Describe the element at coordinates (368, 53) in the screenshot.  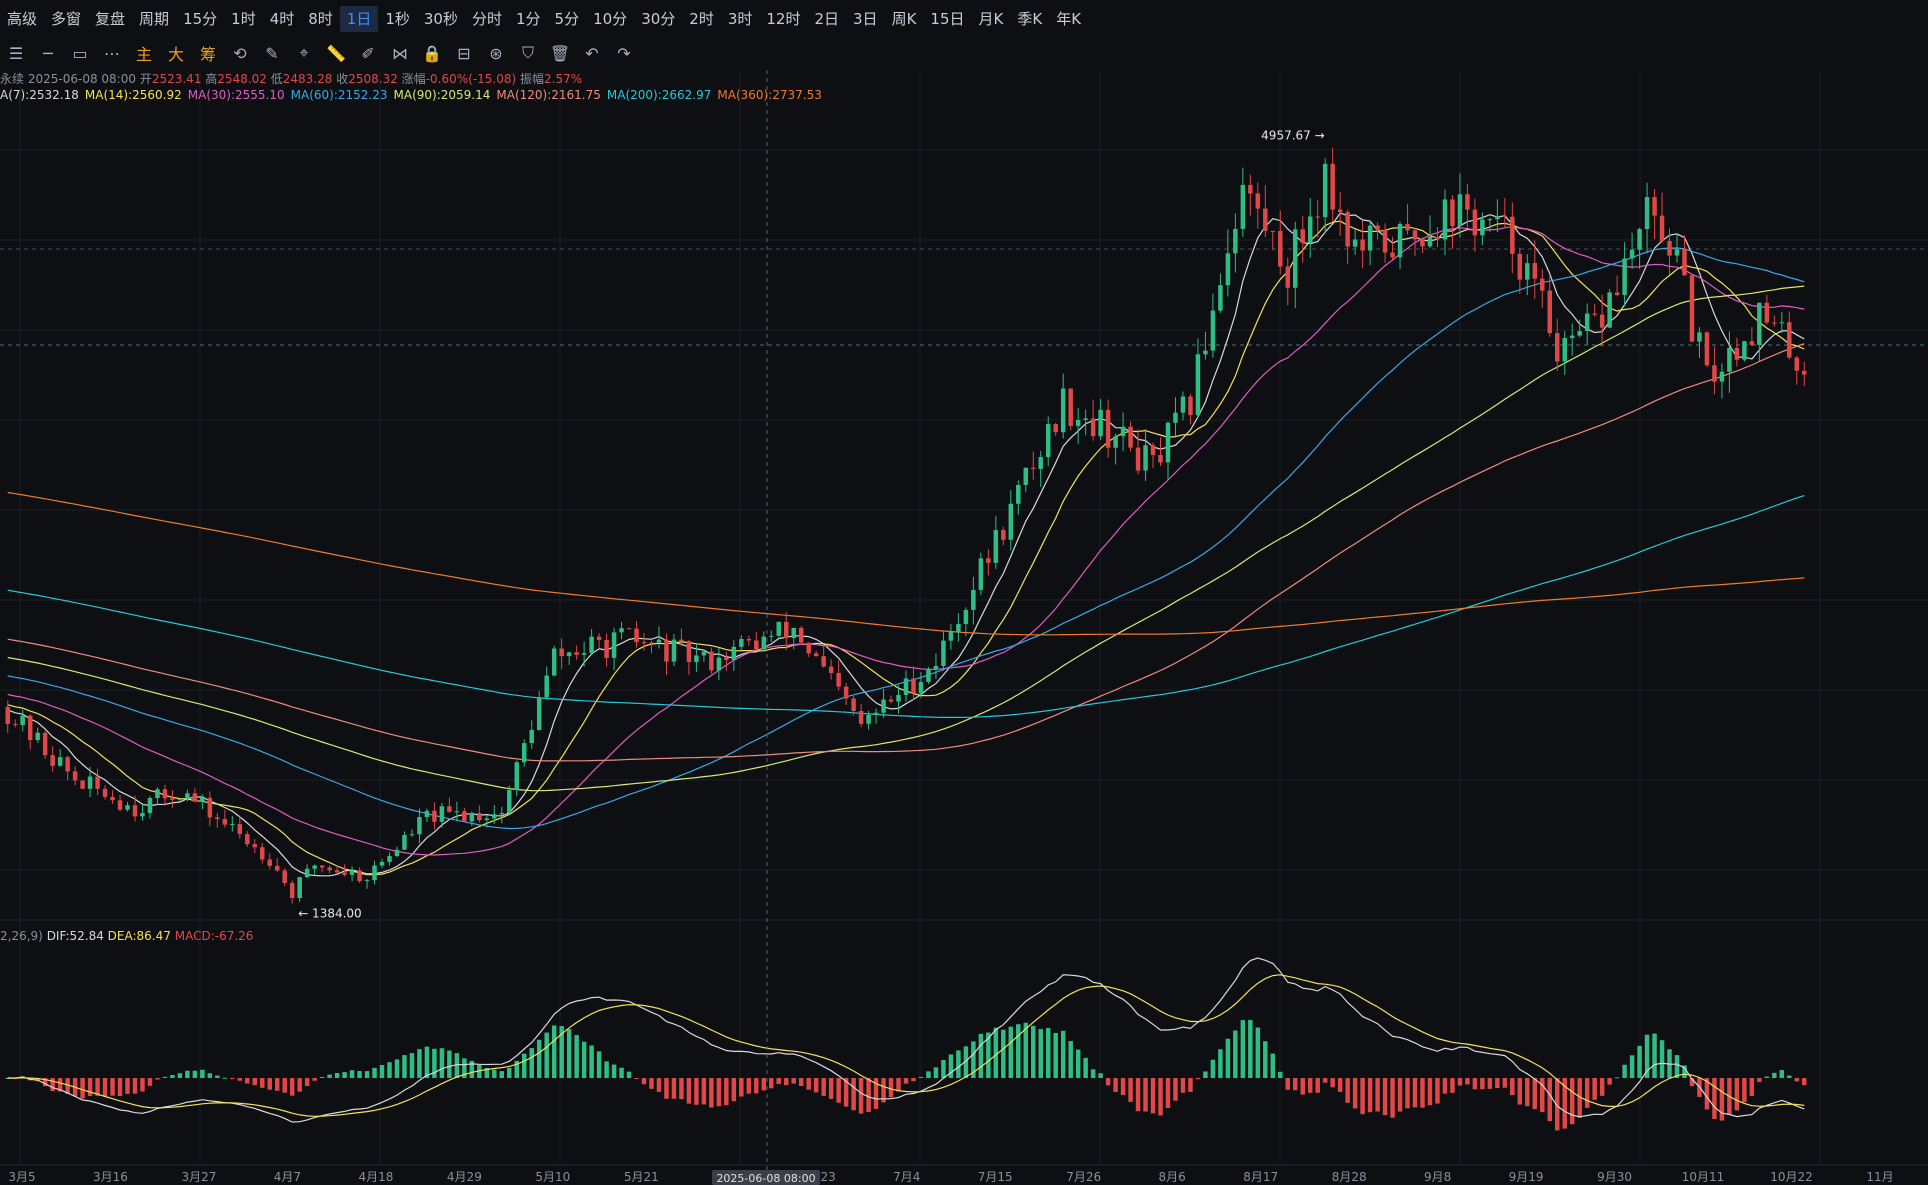
I see `pen-icon: ✐` at that location.